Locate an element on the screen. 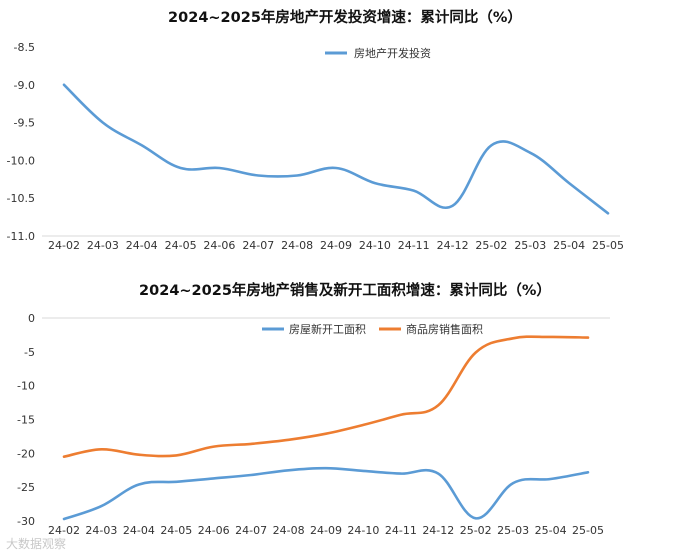  chart2-legend-label-starts: 房屋新开工面积 is located at coordinates (327, 329).